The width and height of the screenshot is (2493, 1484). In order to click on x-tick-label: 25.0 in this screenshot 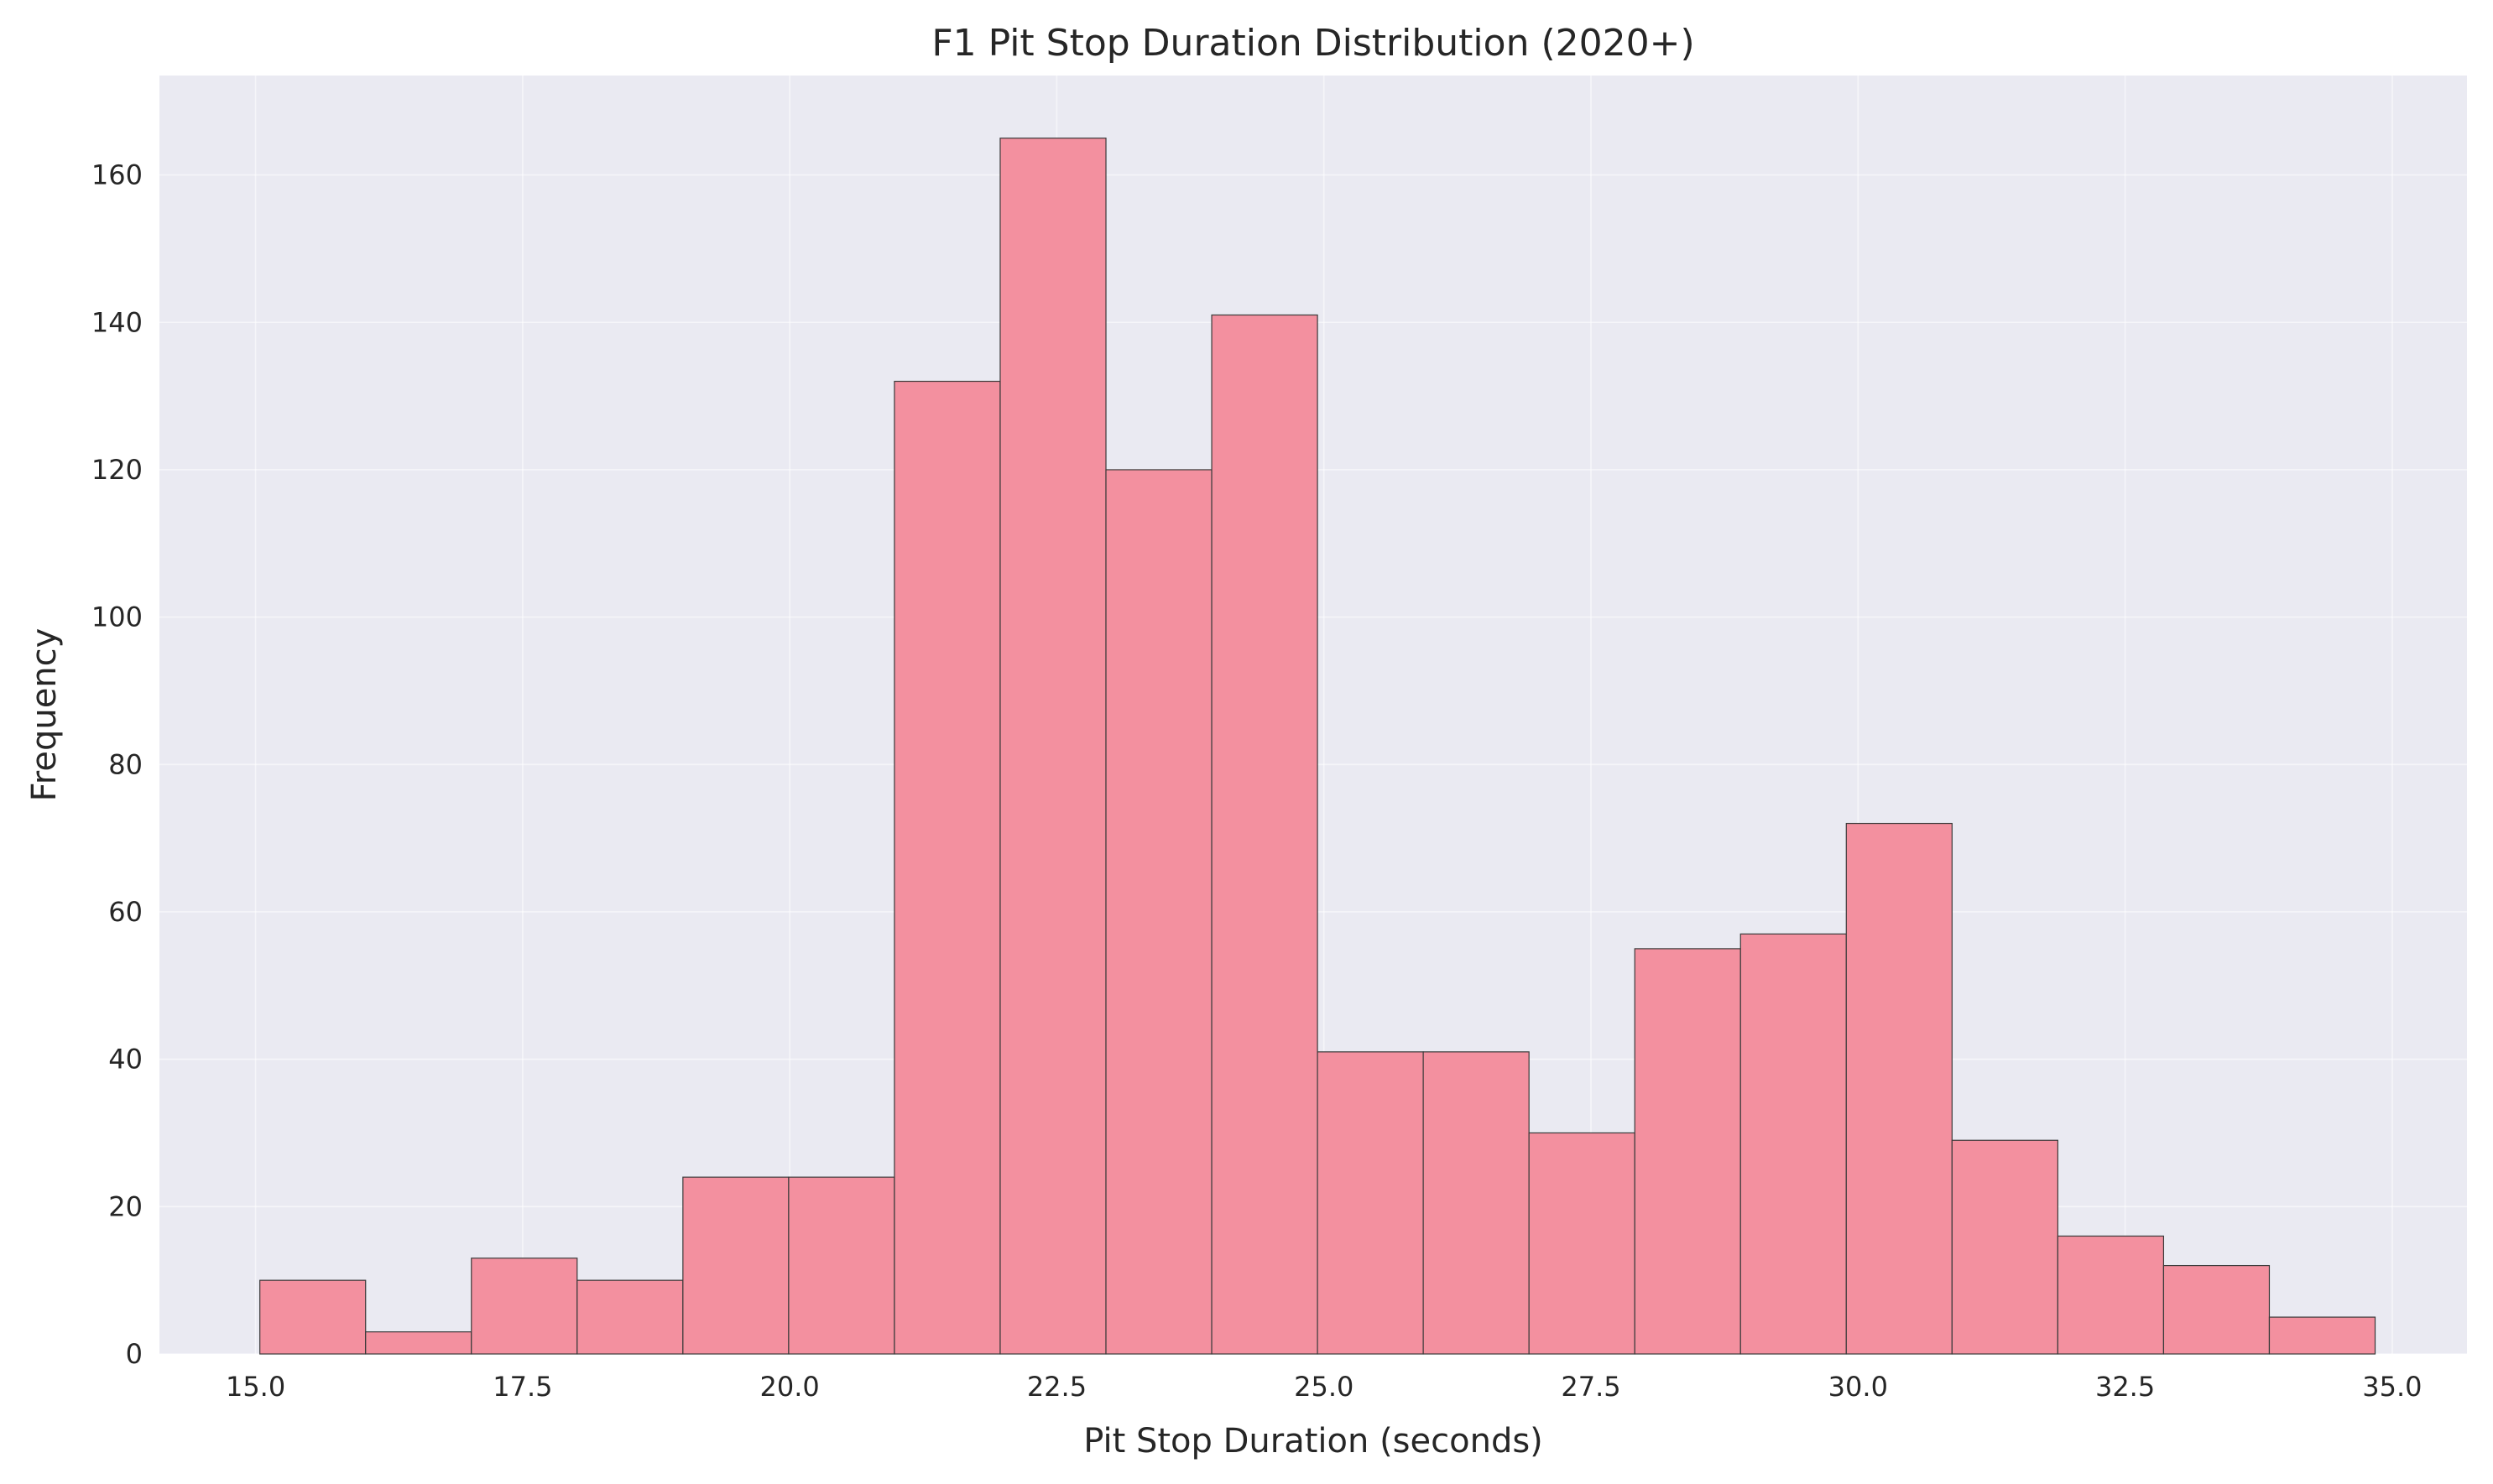, I will do `click(1323, 1387)`.